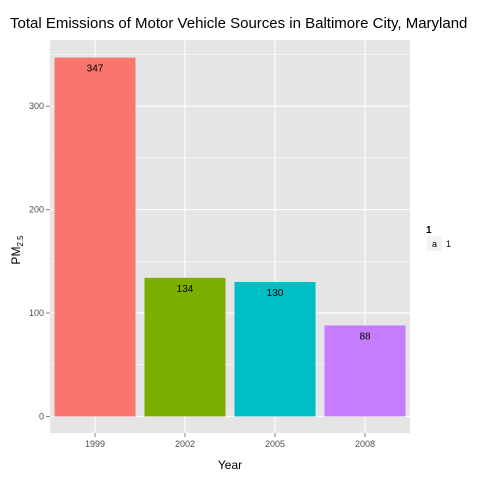 Image resolution: width=480 pixels, height=480 pixels. Describe the element at coordinates (429, 230) in the screenshot. I see `legend-title: 1` at that location.